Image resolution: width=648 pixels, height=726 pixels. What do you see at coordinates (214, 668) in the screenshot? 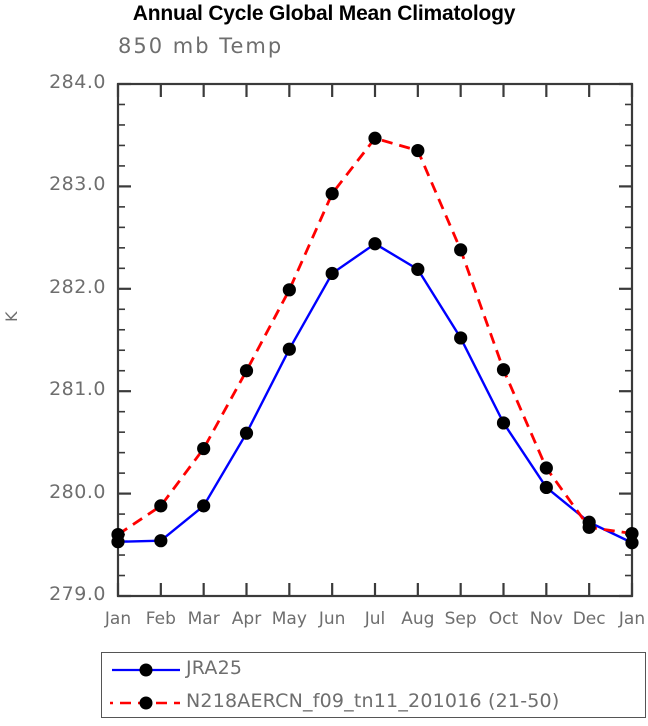
I see `legend-label-1: JRA25` at bounding box center [214, 668].